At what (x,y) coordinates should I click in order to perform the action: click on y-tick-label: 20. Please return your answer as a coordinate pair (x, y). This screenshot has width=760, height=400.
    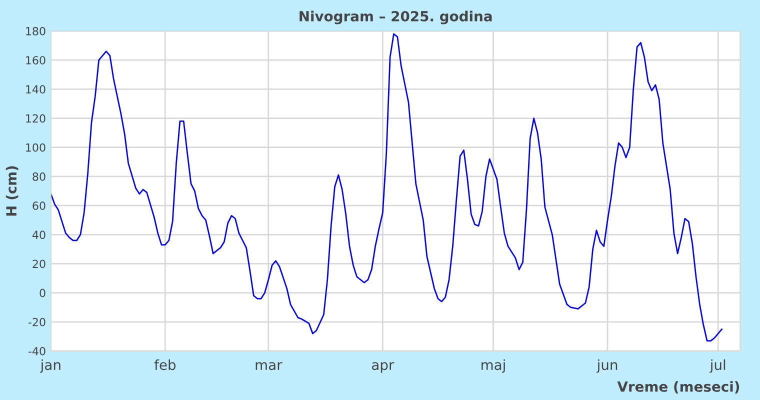
    Looking at the image, I should click on (39, 264).